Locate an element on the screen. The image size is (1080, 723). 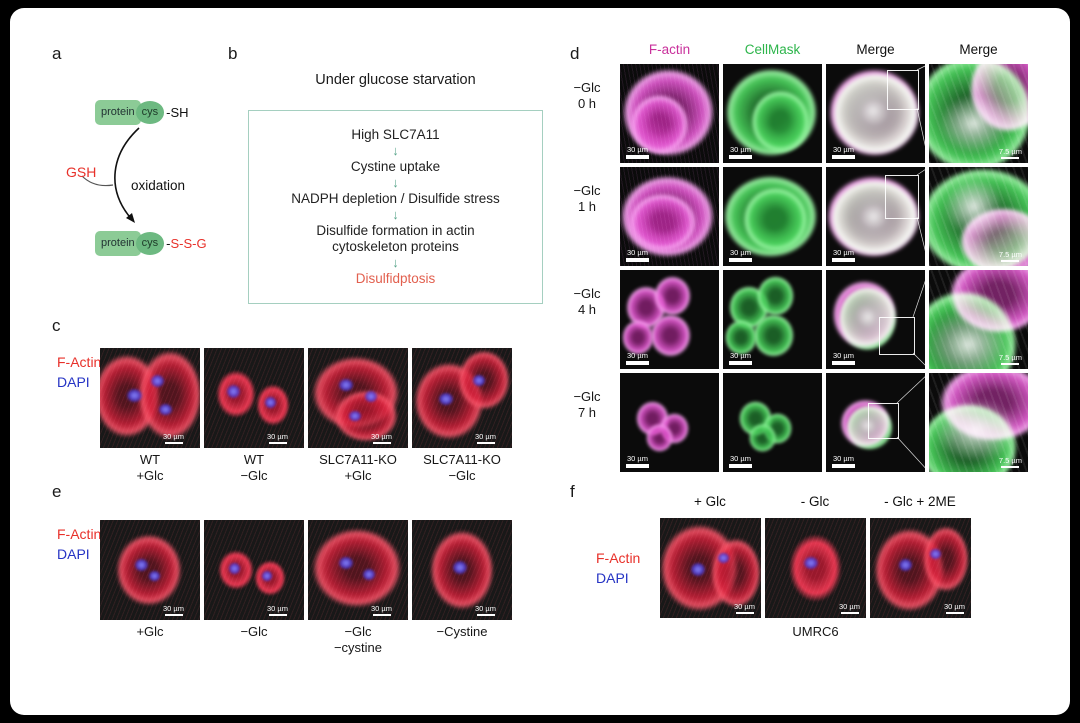
micrograph-c-wt-minus-glc: 30 µm is located at coordinates (254, 398).